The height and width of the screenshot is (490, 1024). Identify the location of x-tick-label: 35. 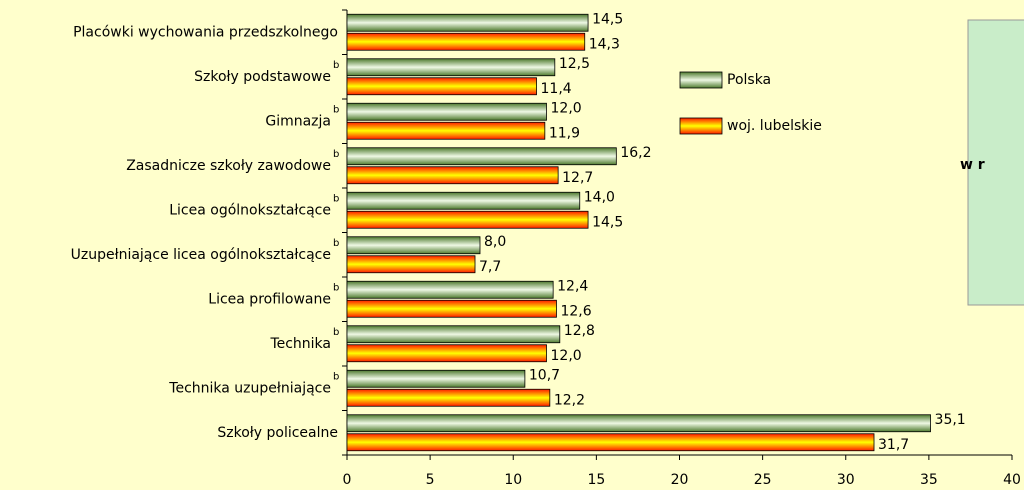
(929, 480).